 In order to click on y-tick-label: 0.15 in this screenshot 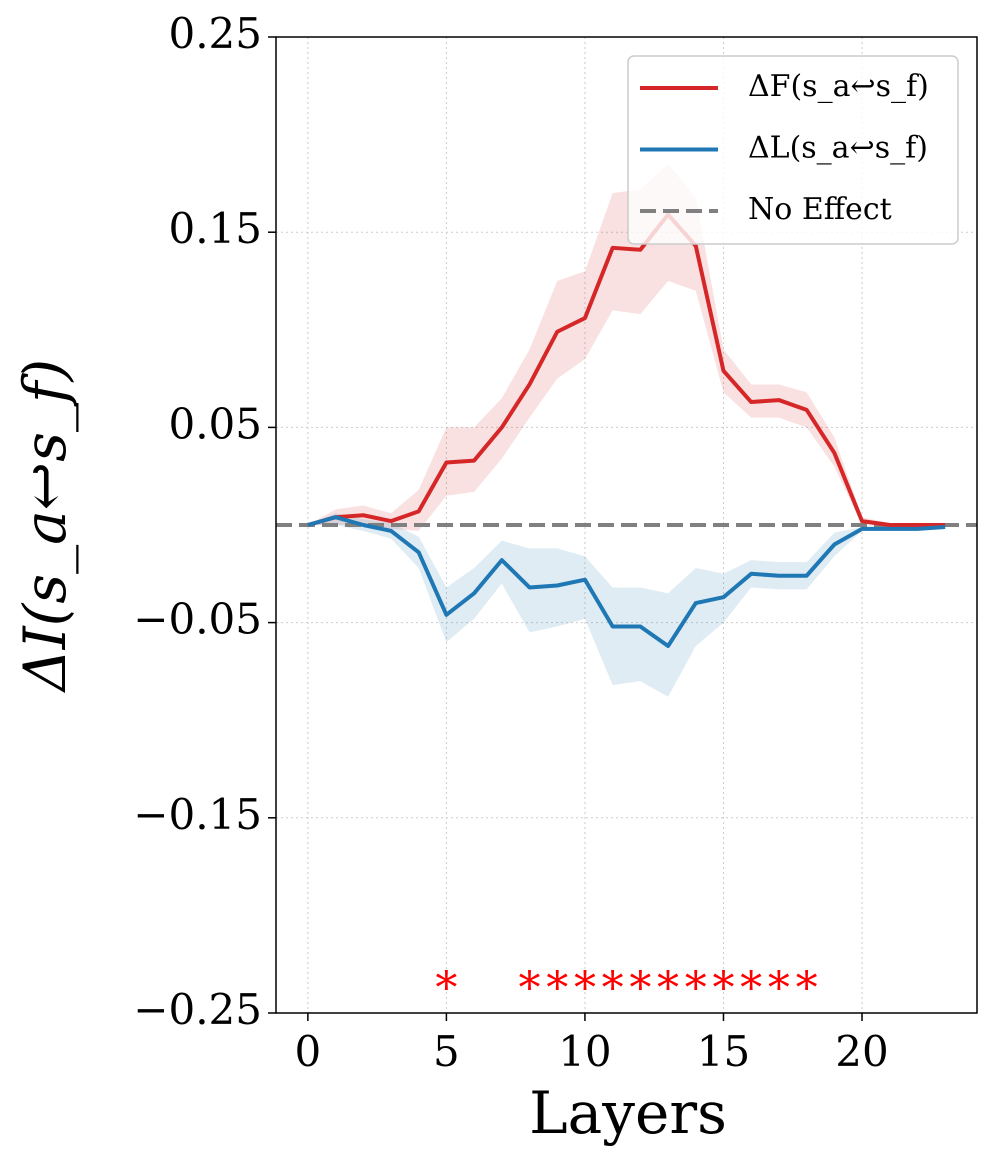, I will do `click(215, 228)`.